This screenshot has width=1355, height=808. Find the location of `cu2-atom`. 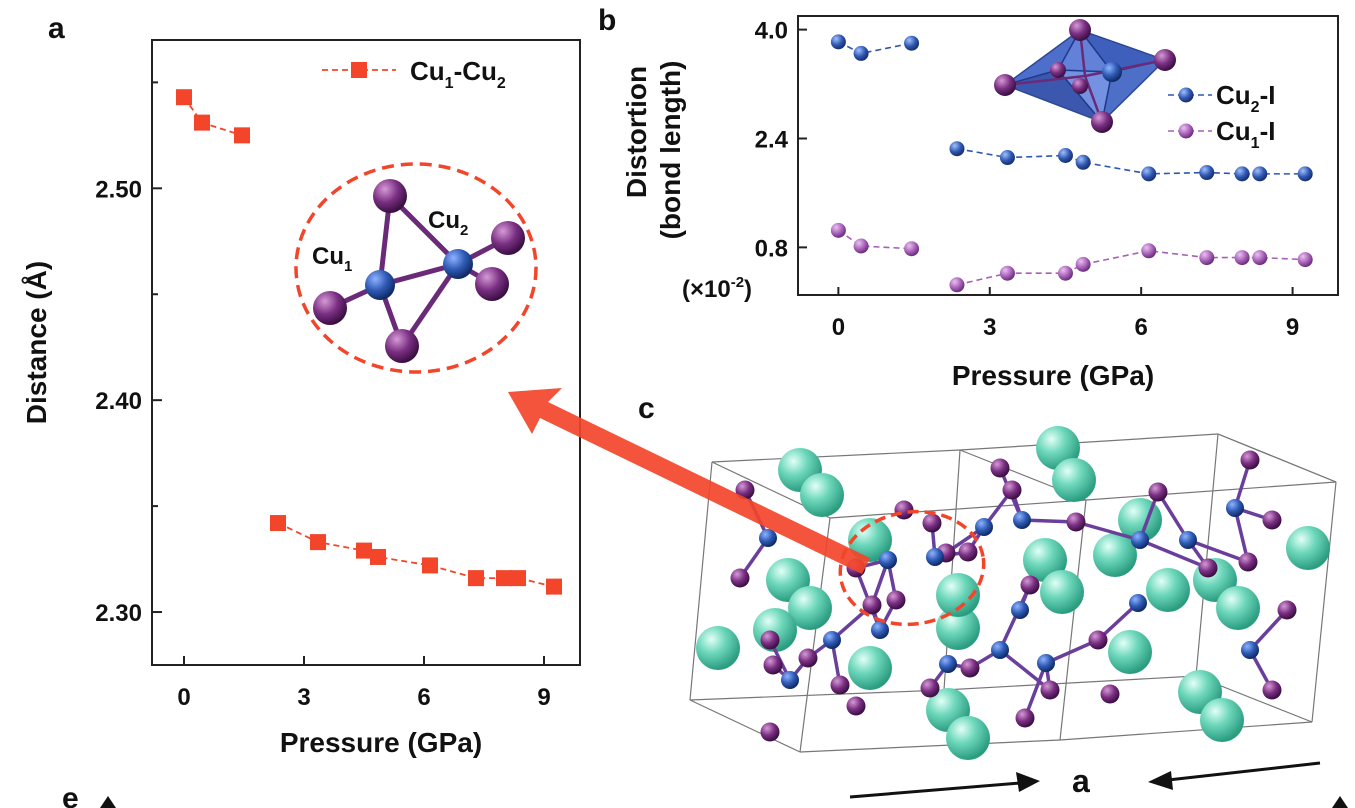

cu2-atom is located at coordinates (458, 264).